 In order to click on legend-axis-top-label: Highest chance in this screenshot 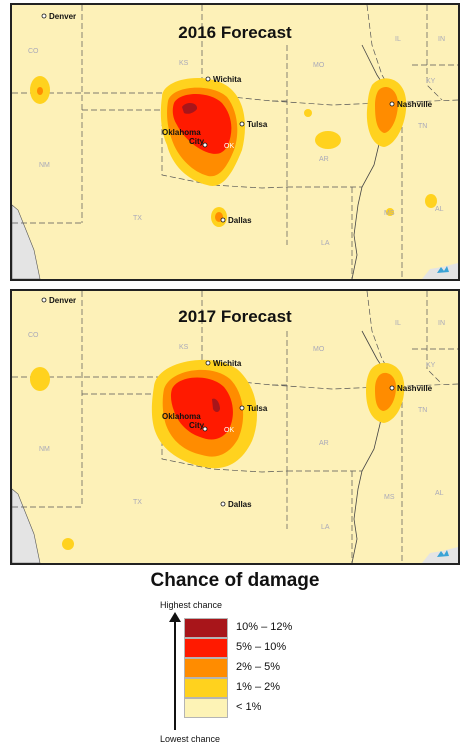, I will do `click(191, 605)`.